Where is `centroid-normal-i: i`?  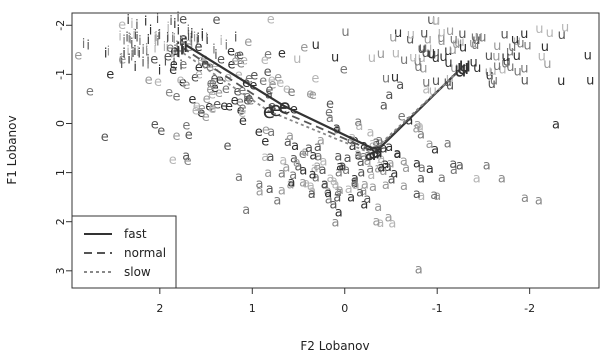
centroid-normal-i: i is located at coordinates (182, 47).